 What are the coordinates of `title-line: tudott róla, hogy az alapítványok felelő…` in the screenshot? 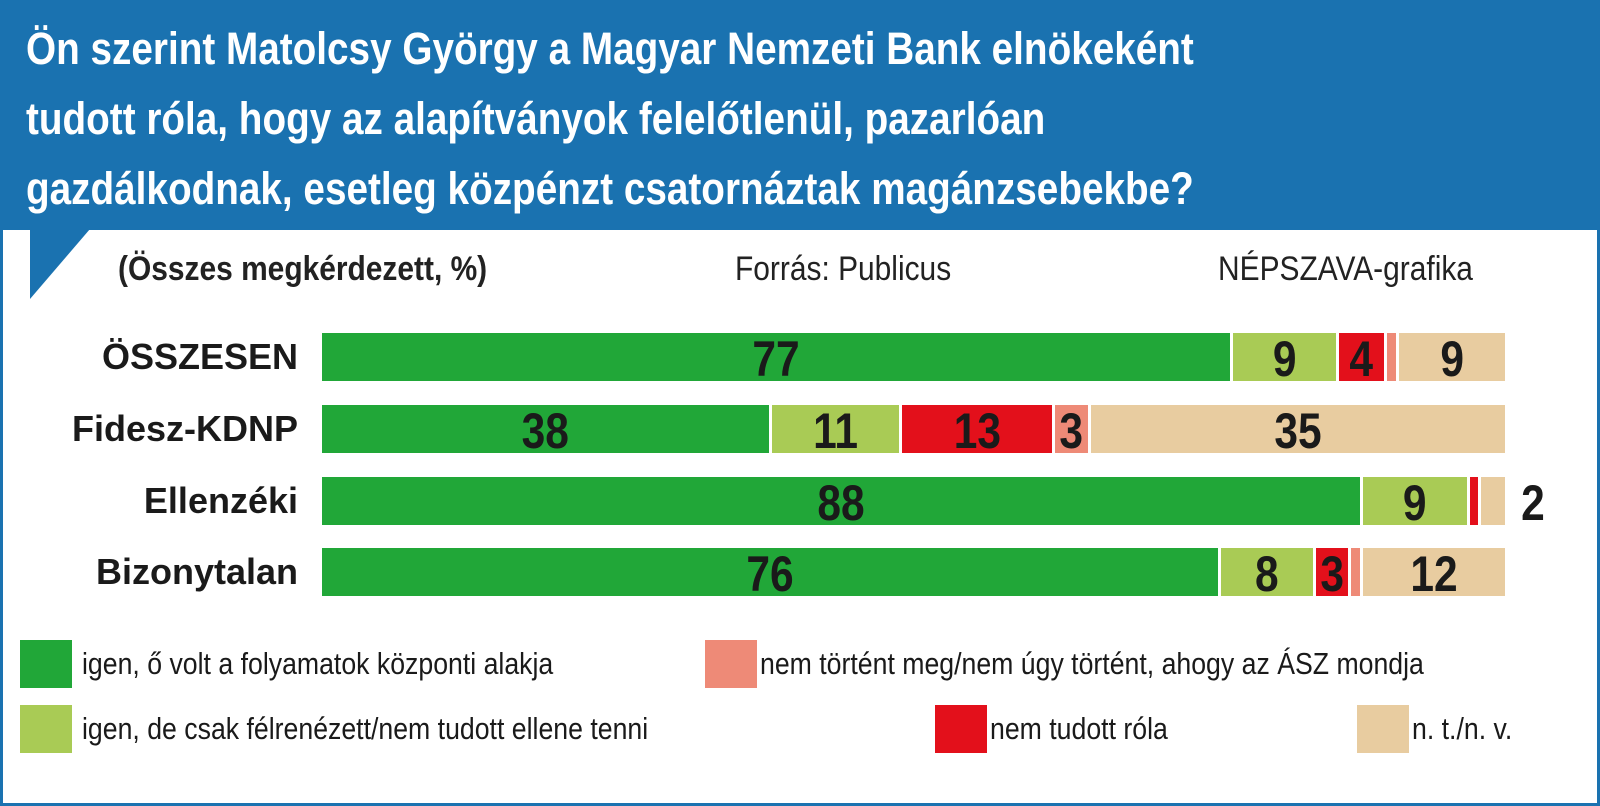 It's located at (536, 118).